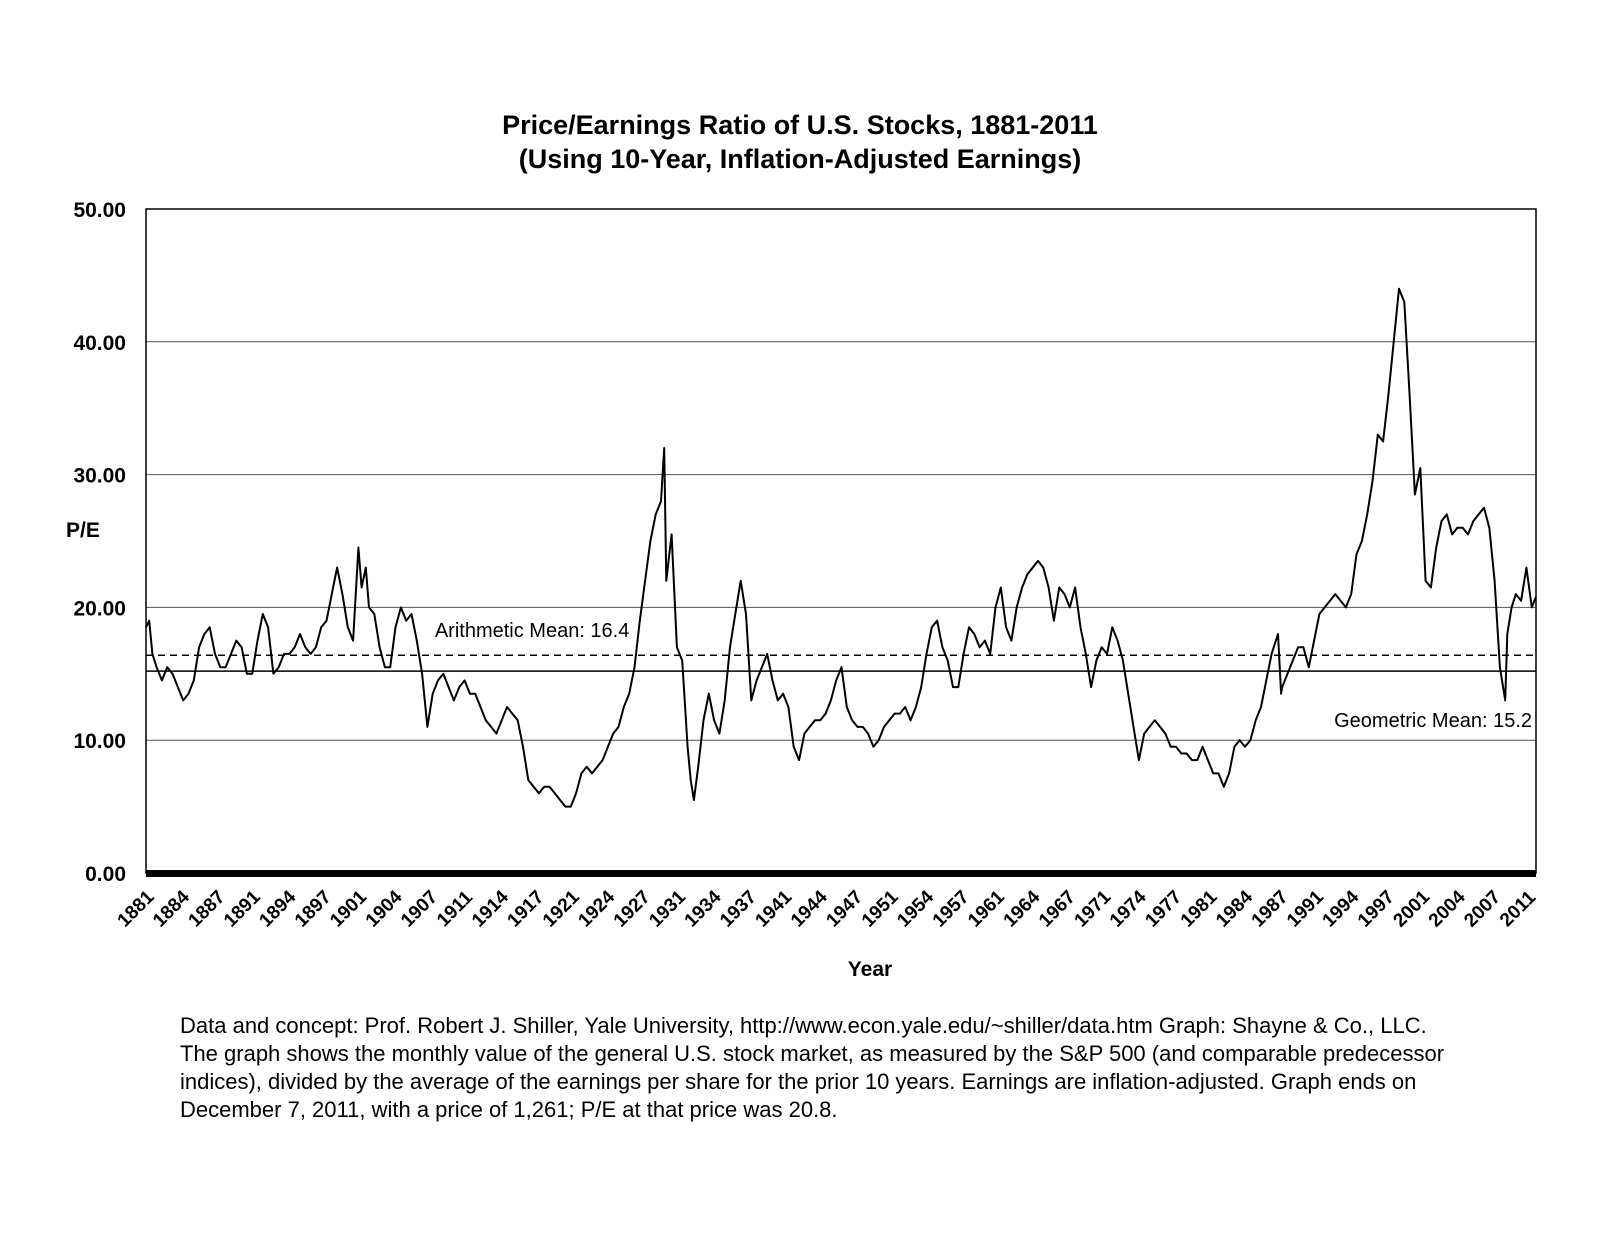 The height and width of the screenshot is (1241, 1600). What do you see at coordinates (313, 909) in the screenshot?
I see `x-tick-label: 1897` at bounding box center [313, 909].